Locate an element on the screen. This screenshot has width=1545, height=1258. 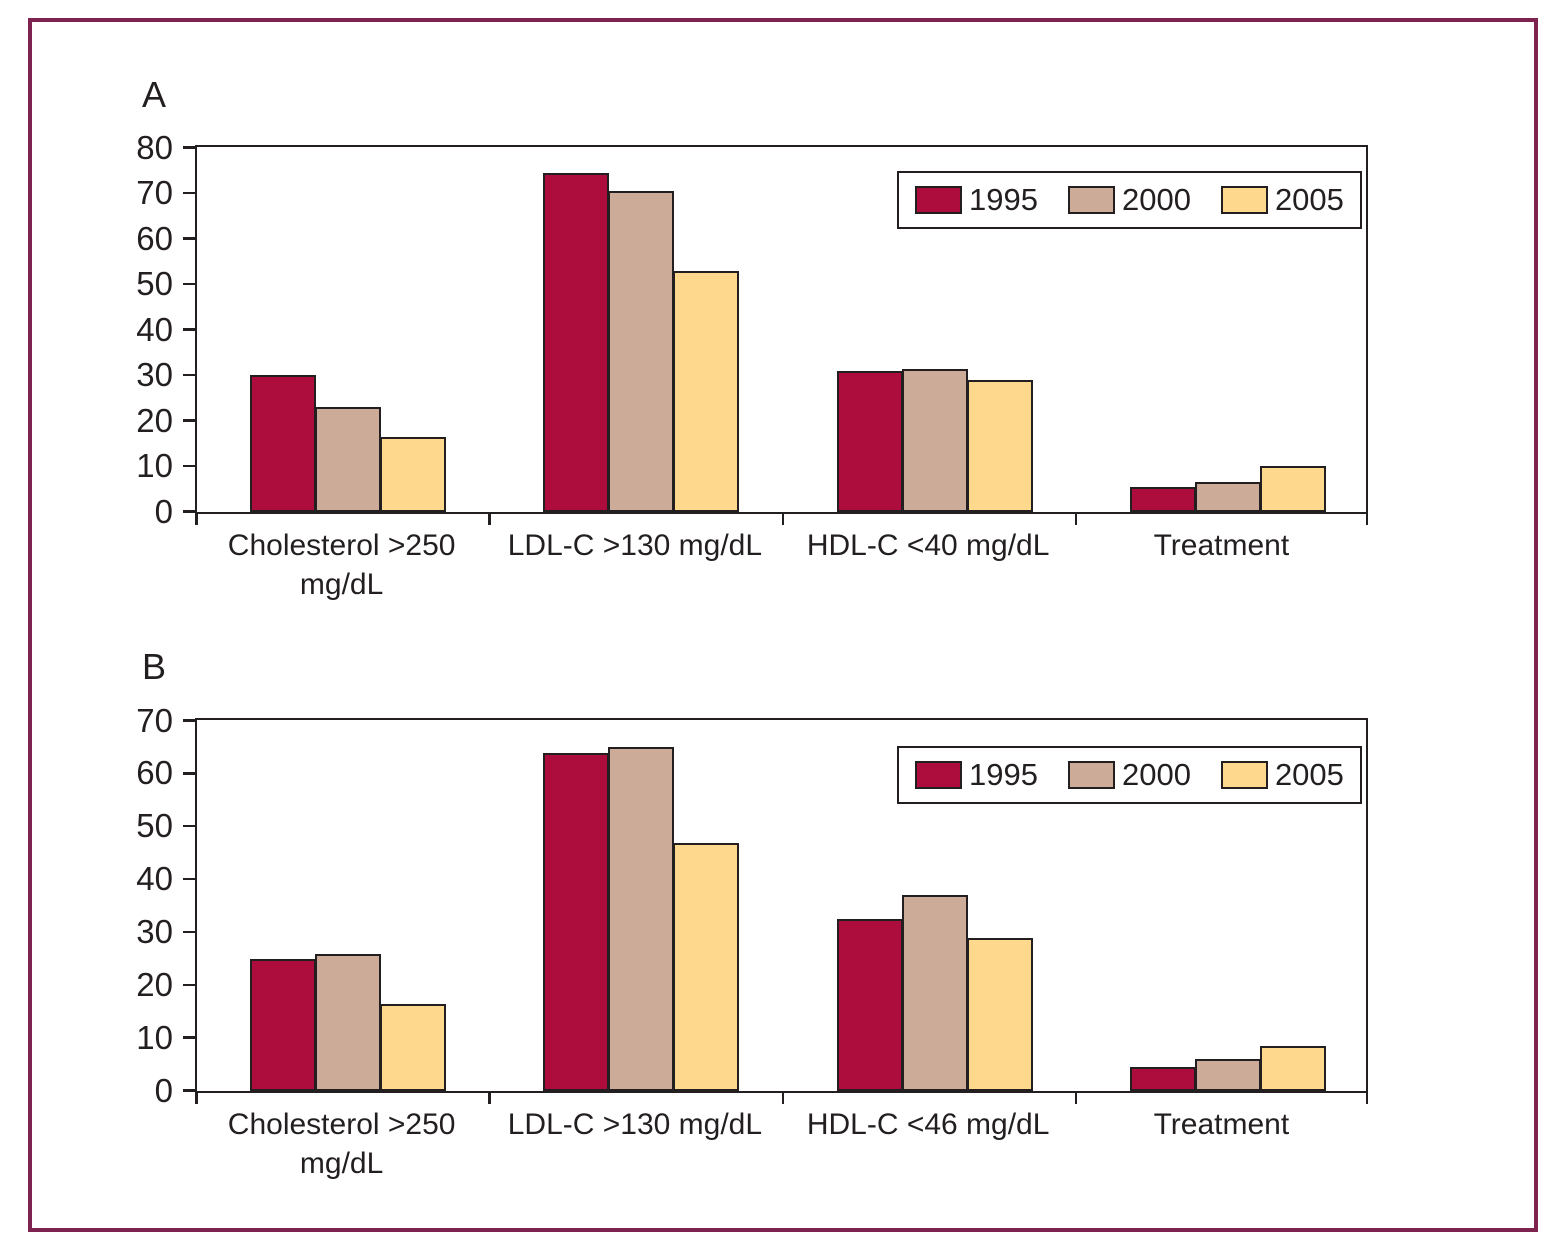
panel-a-legend: 1995 2000 2005 is located at coordinates (1129, 200).